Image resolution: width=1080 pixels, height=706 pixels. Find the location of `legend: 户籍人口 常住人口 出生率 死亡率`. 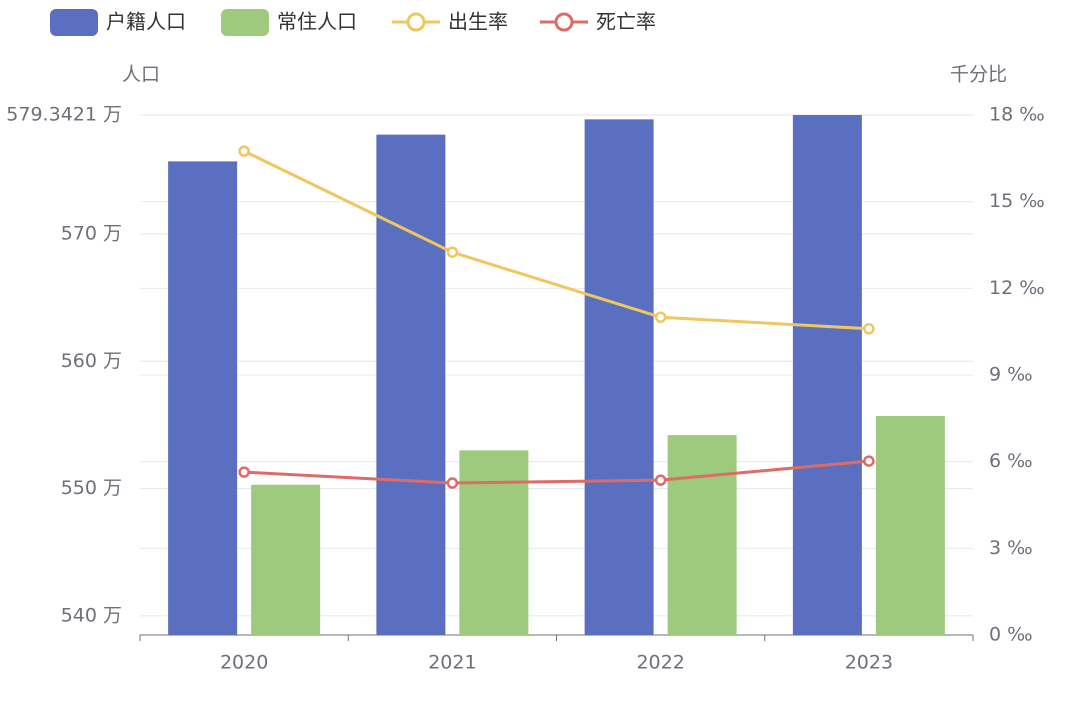

legend: 户籍人口 常住人口 出生率 死亡率 is located at coordinates (353, 22).